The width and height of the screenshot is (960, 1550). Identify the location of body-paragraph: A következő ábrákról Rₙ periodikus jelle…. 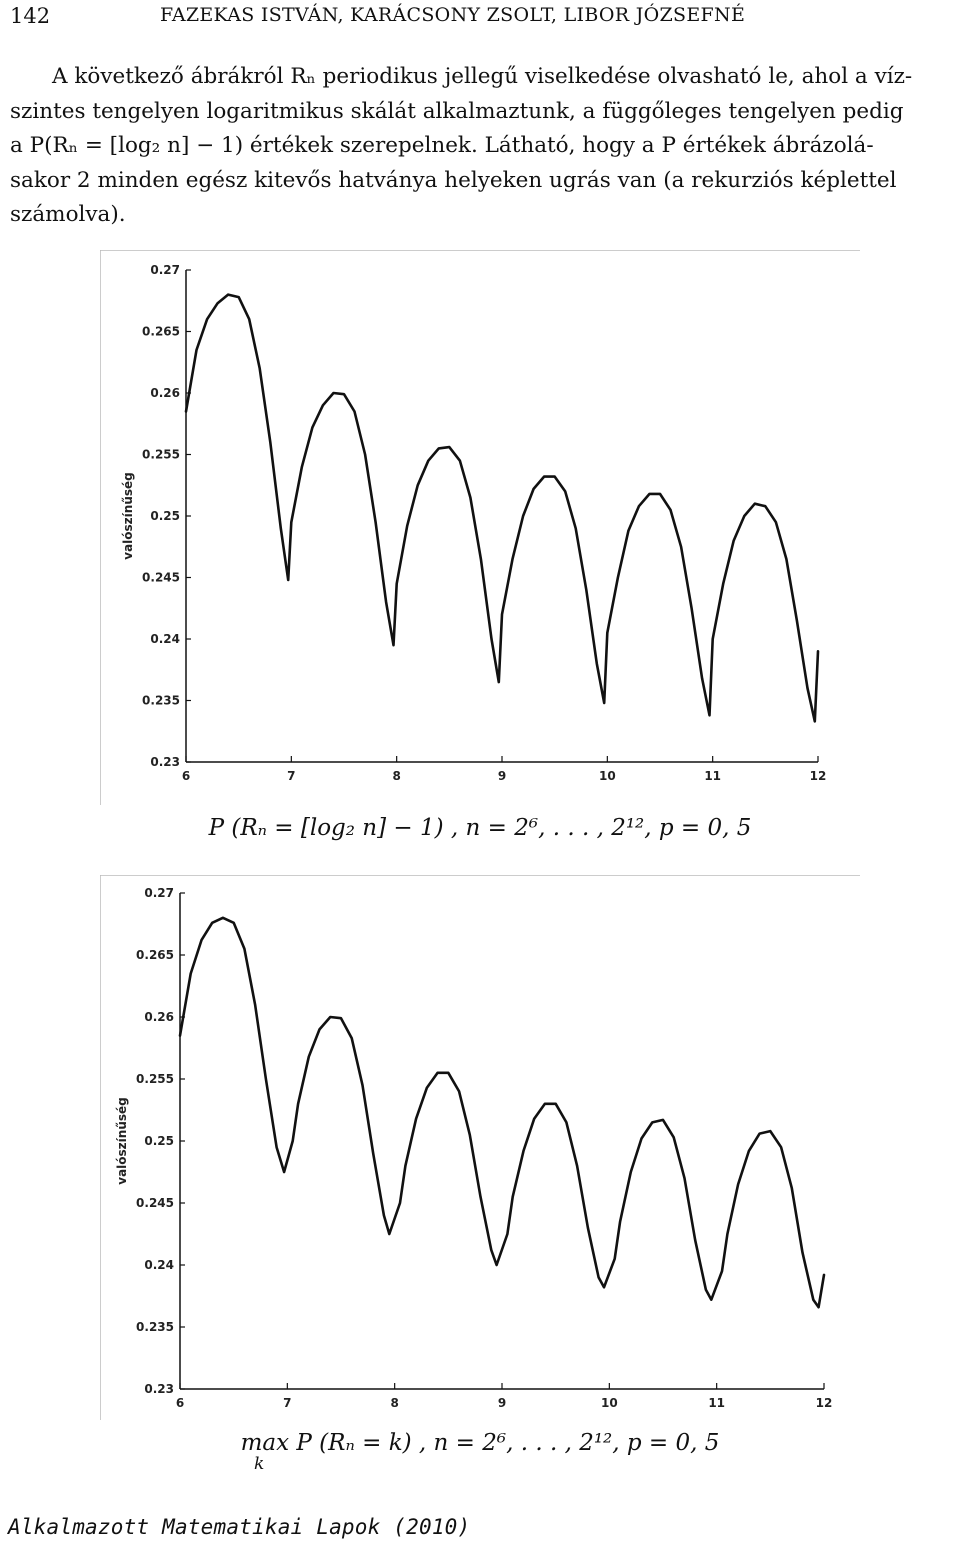
(480, 146).